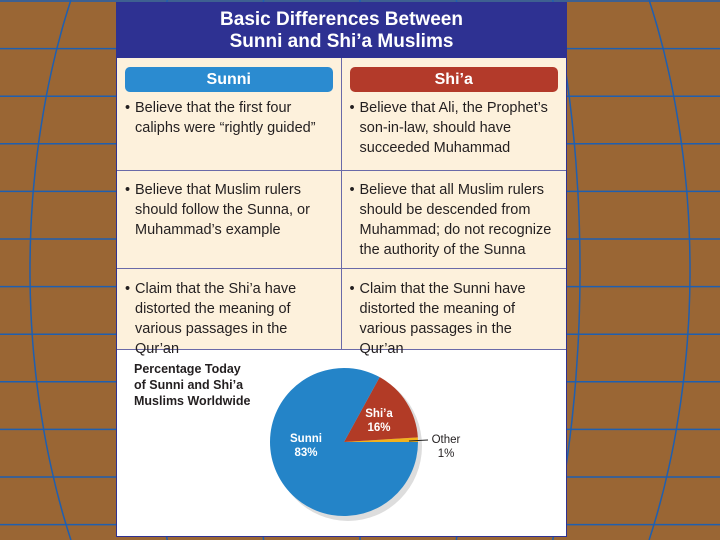 This screenshot has width=720, height=540. I want to click on pie-slice-sunni, so click(344, 442).